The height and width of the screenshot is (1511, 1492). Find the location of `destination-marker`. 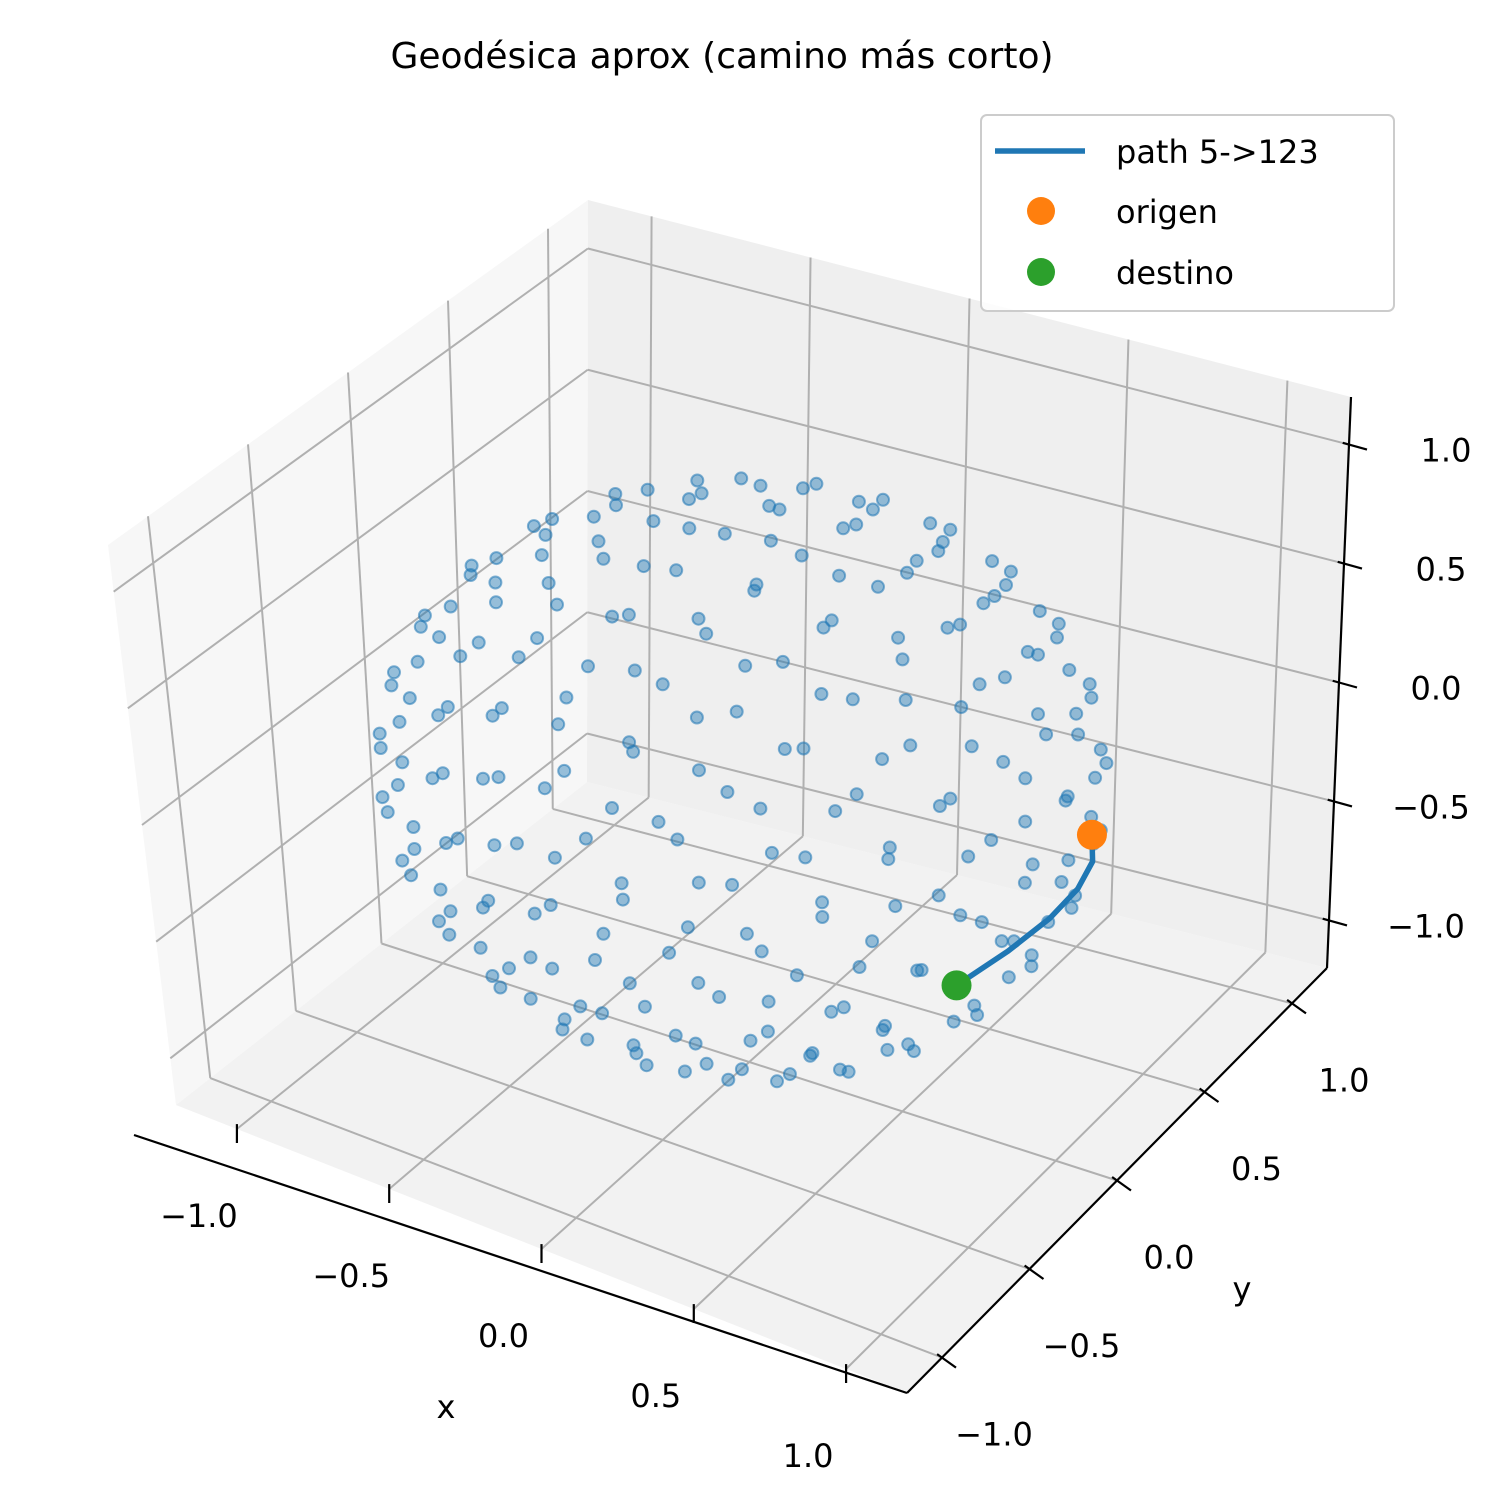

destination-marker is located at coordinates (956, 985).